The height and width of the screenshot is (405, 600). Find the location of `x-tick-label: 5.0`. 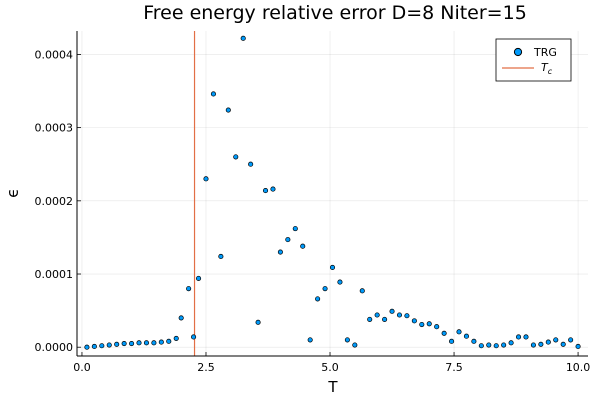

x-tick-label: 5.0 is located at coordinates (330, 367).